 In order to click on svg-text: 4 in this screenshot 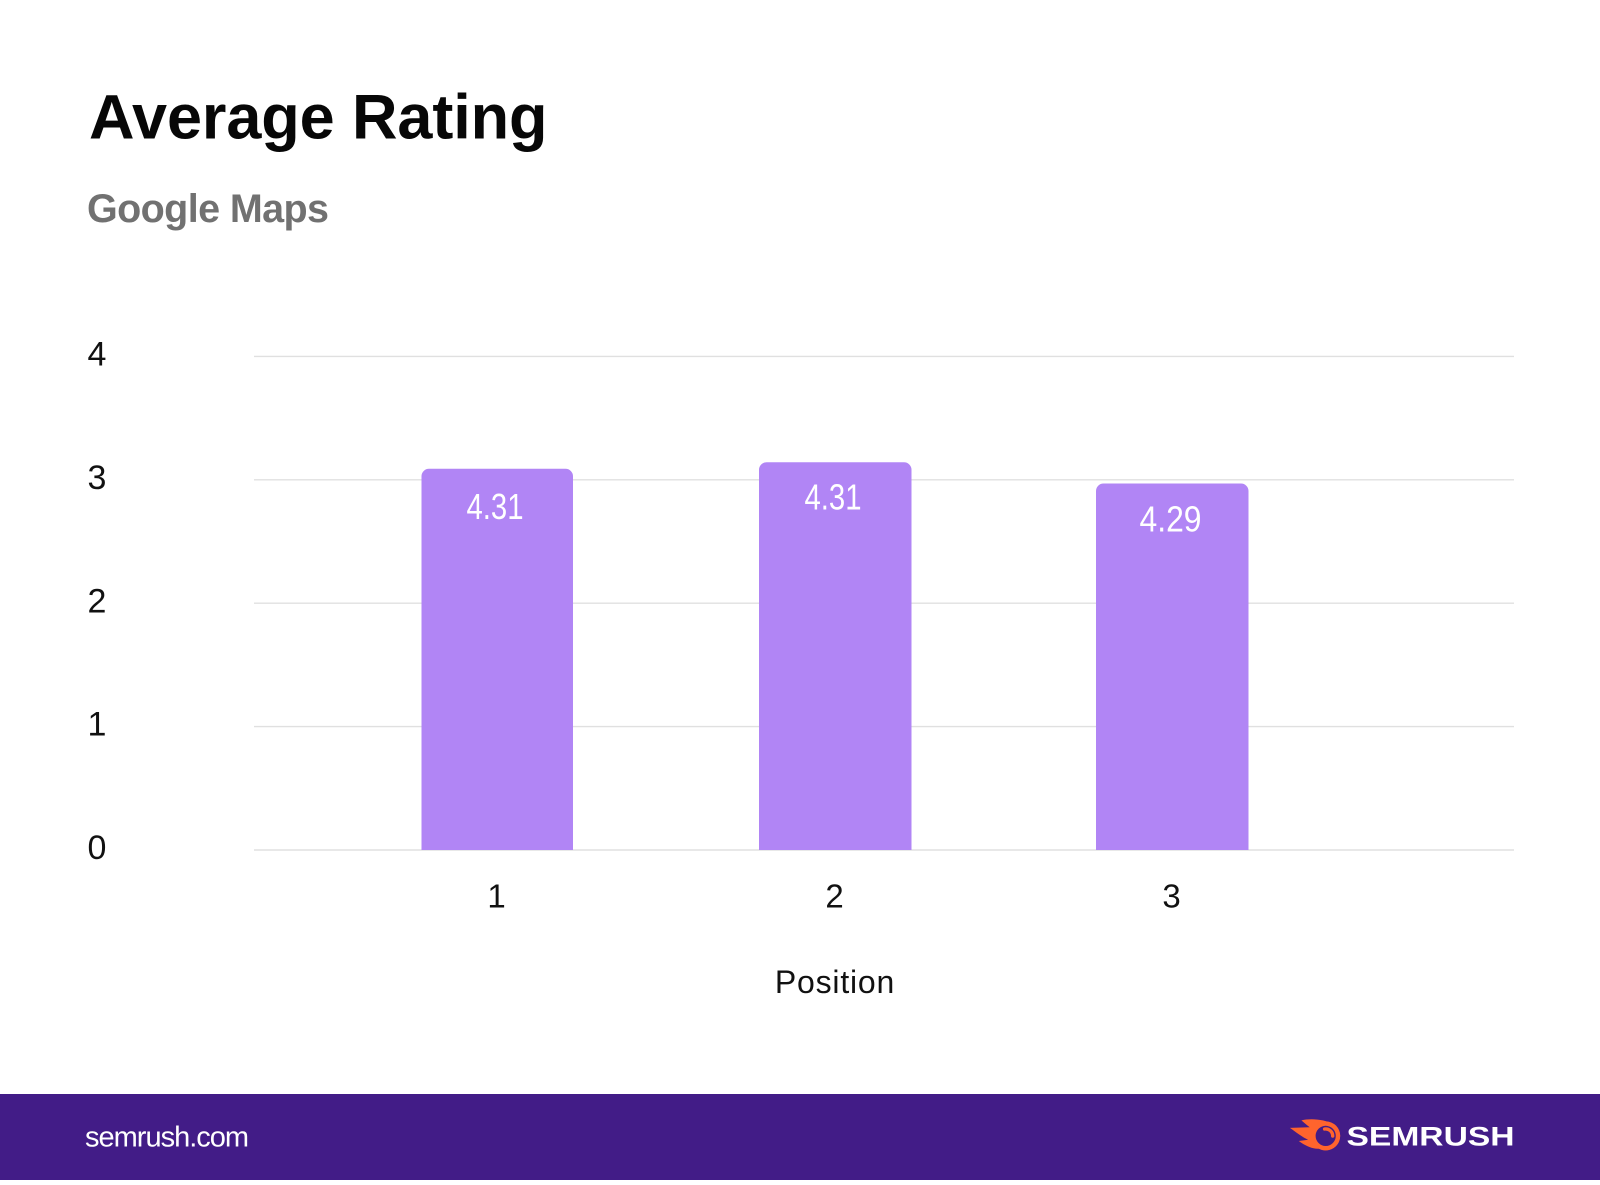, I will do `click(97, 355)`.